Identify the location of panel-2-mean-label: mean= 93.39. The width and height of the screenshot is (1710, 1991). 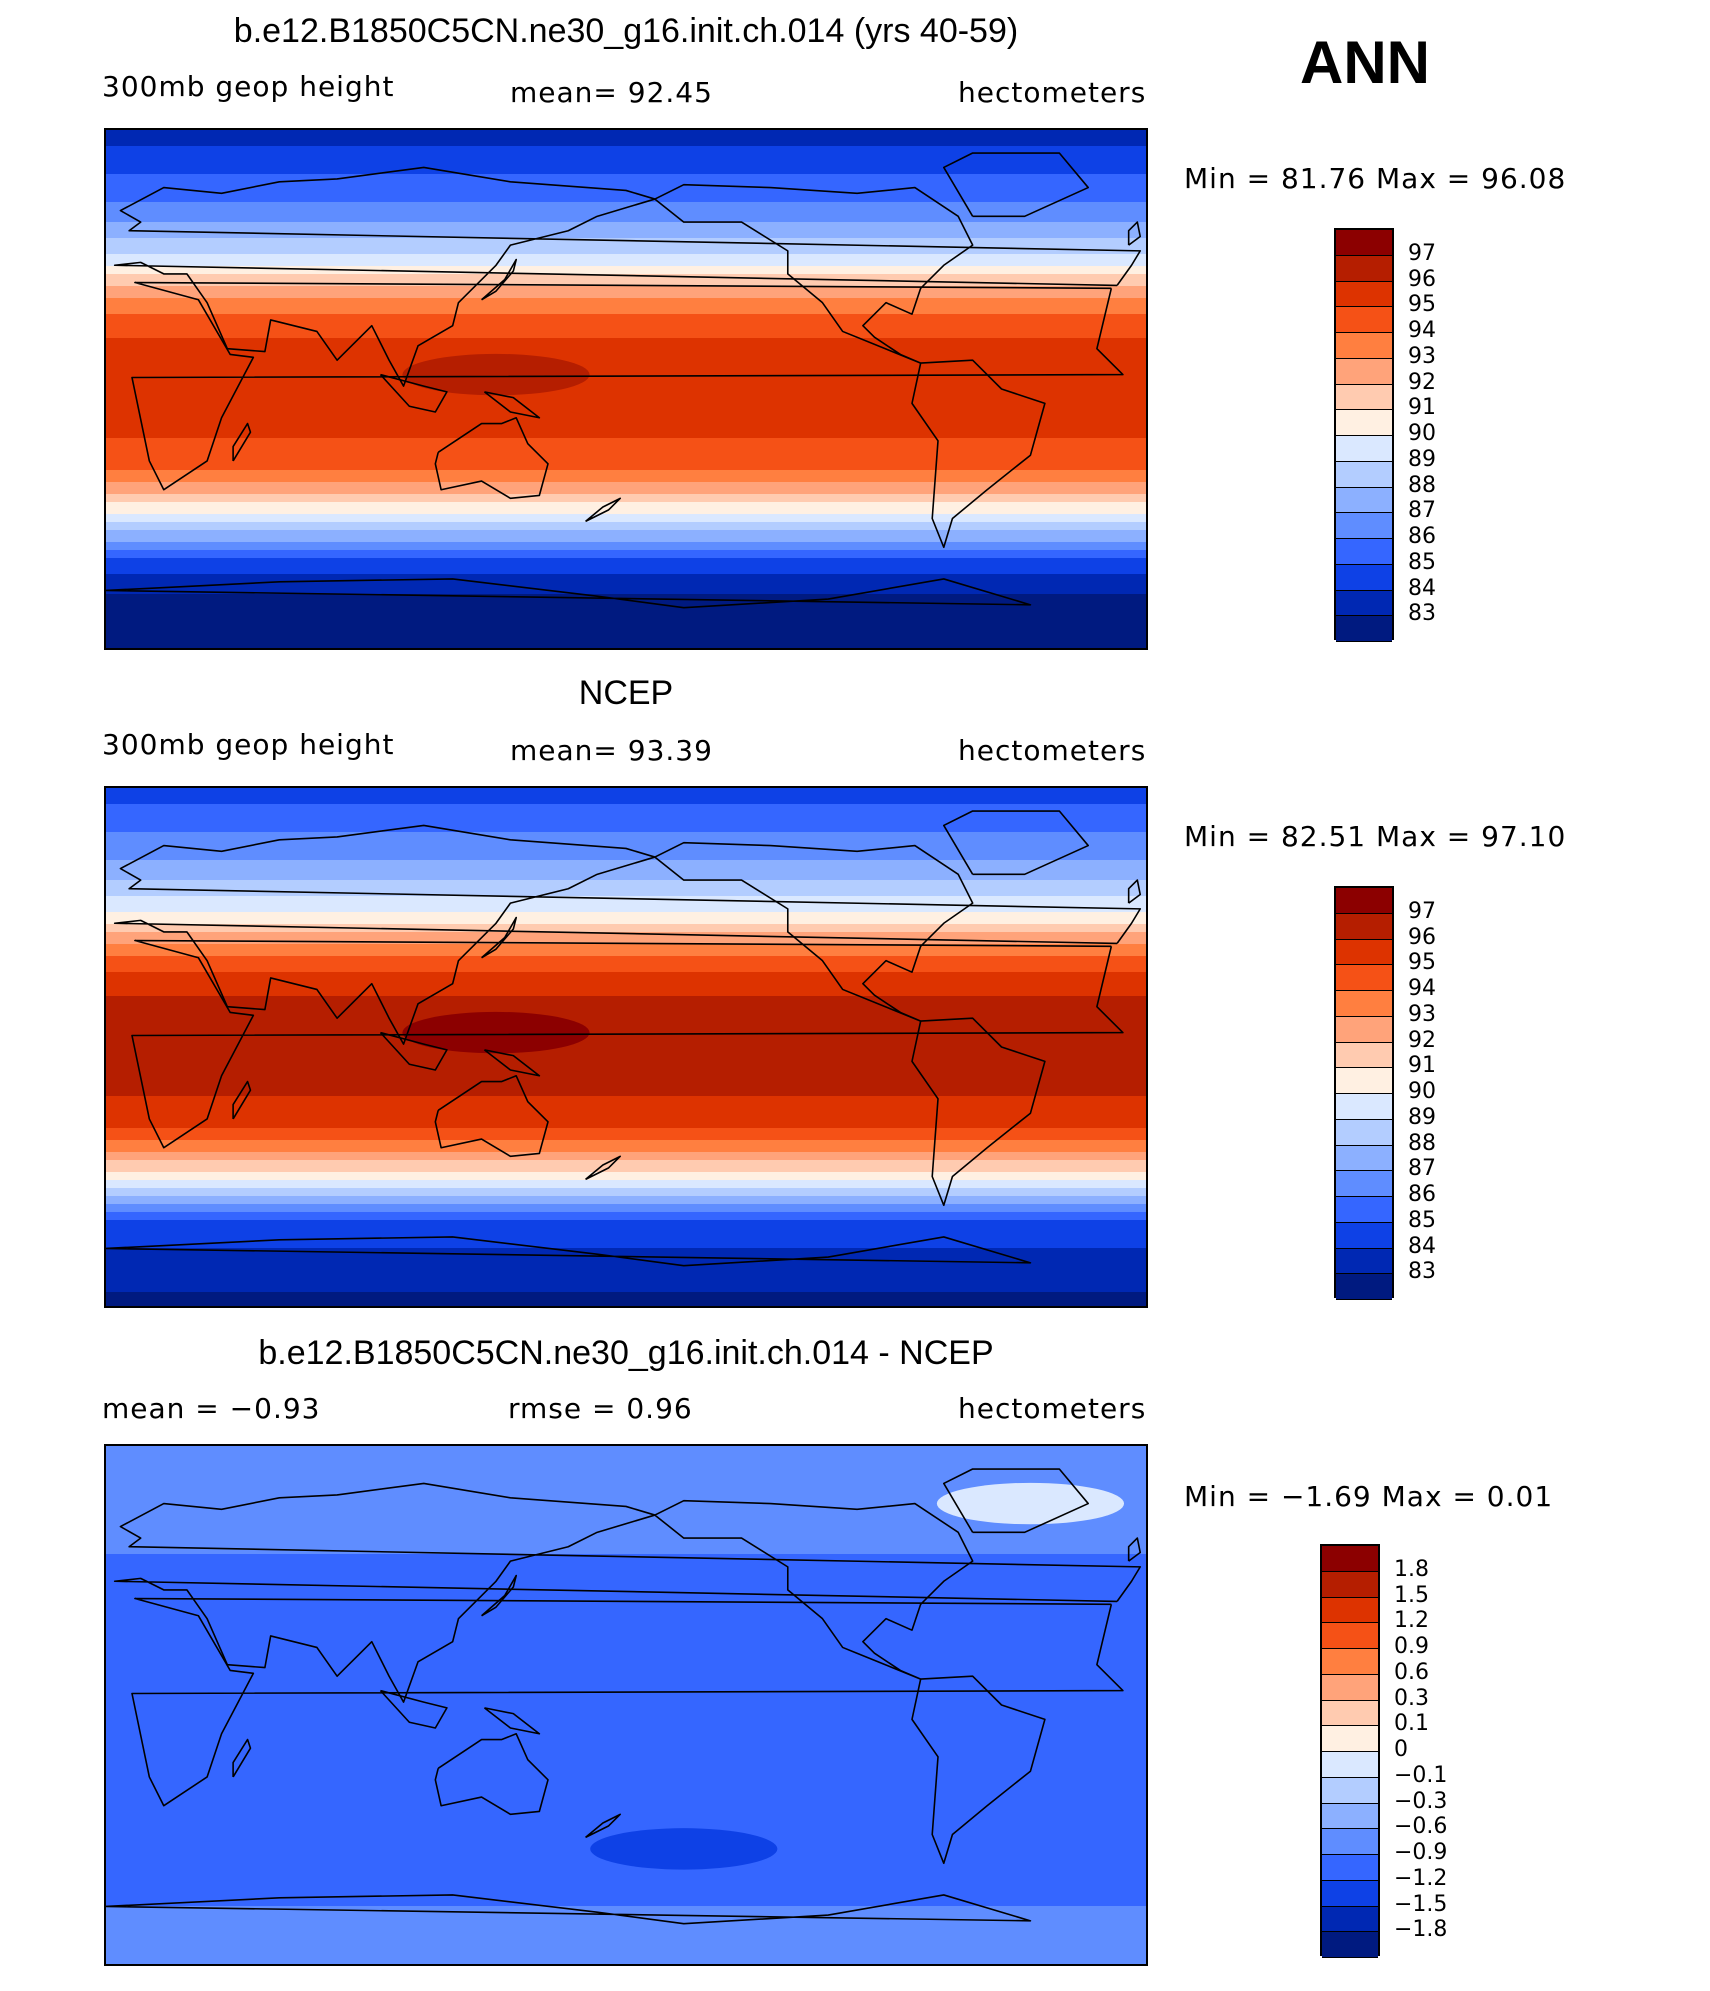
(611, 750).